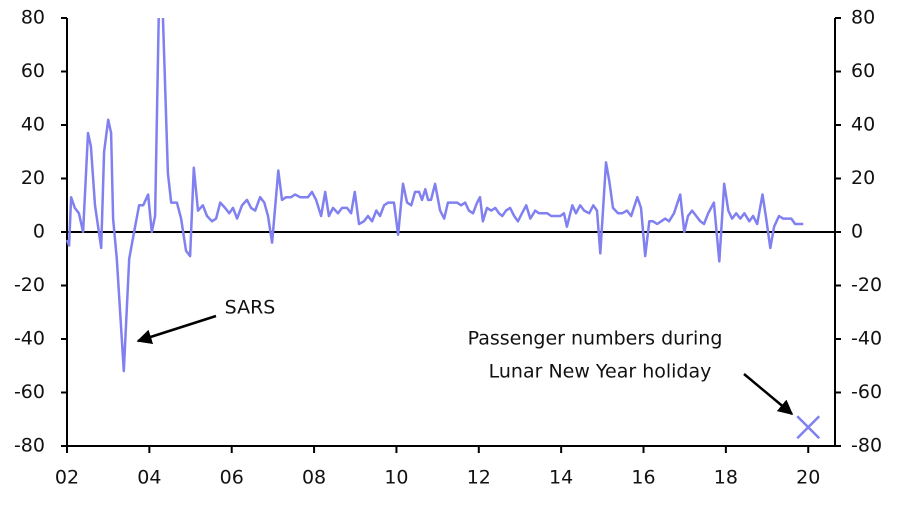  Describe the element at coordinates (39, 232) in the screenshot. I see `y-tick-label: 0` at that location.